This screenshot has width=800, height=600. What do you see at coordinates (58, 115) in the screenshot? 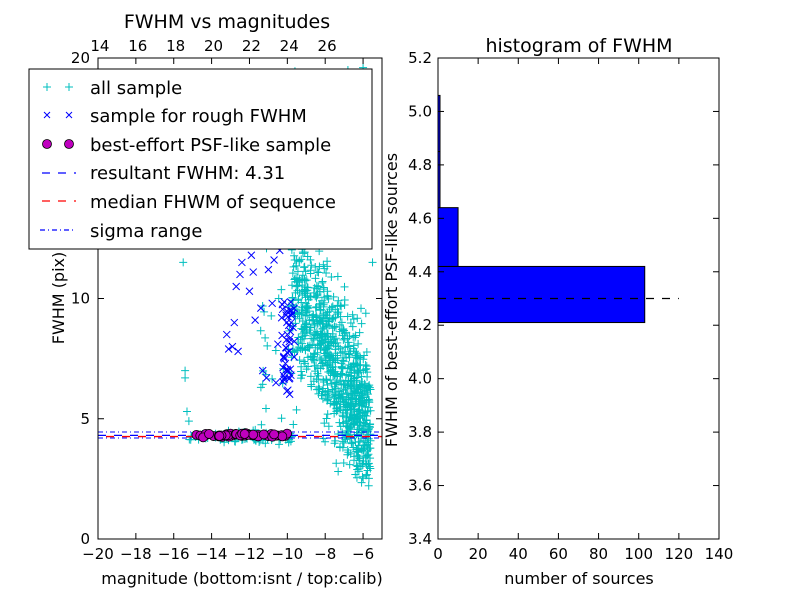
I see `legend-marker-rough-sample` at bounding box center [58, 115].